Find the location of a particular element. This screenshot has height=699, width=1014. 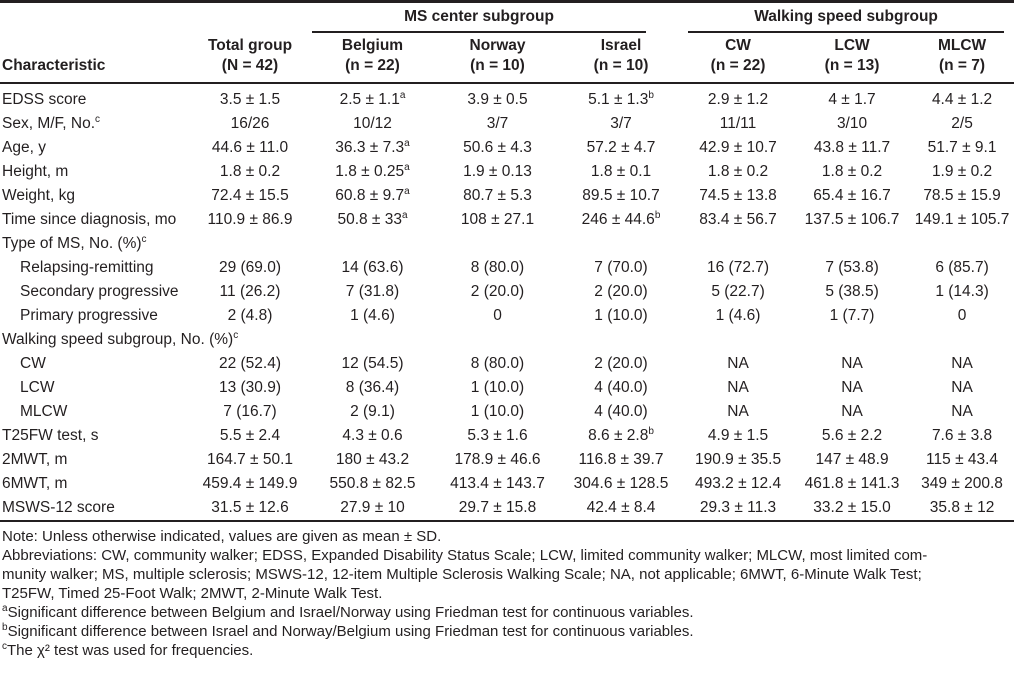

table-cell: 11/11 is located at coordinates (738, 123).